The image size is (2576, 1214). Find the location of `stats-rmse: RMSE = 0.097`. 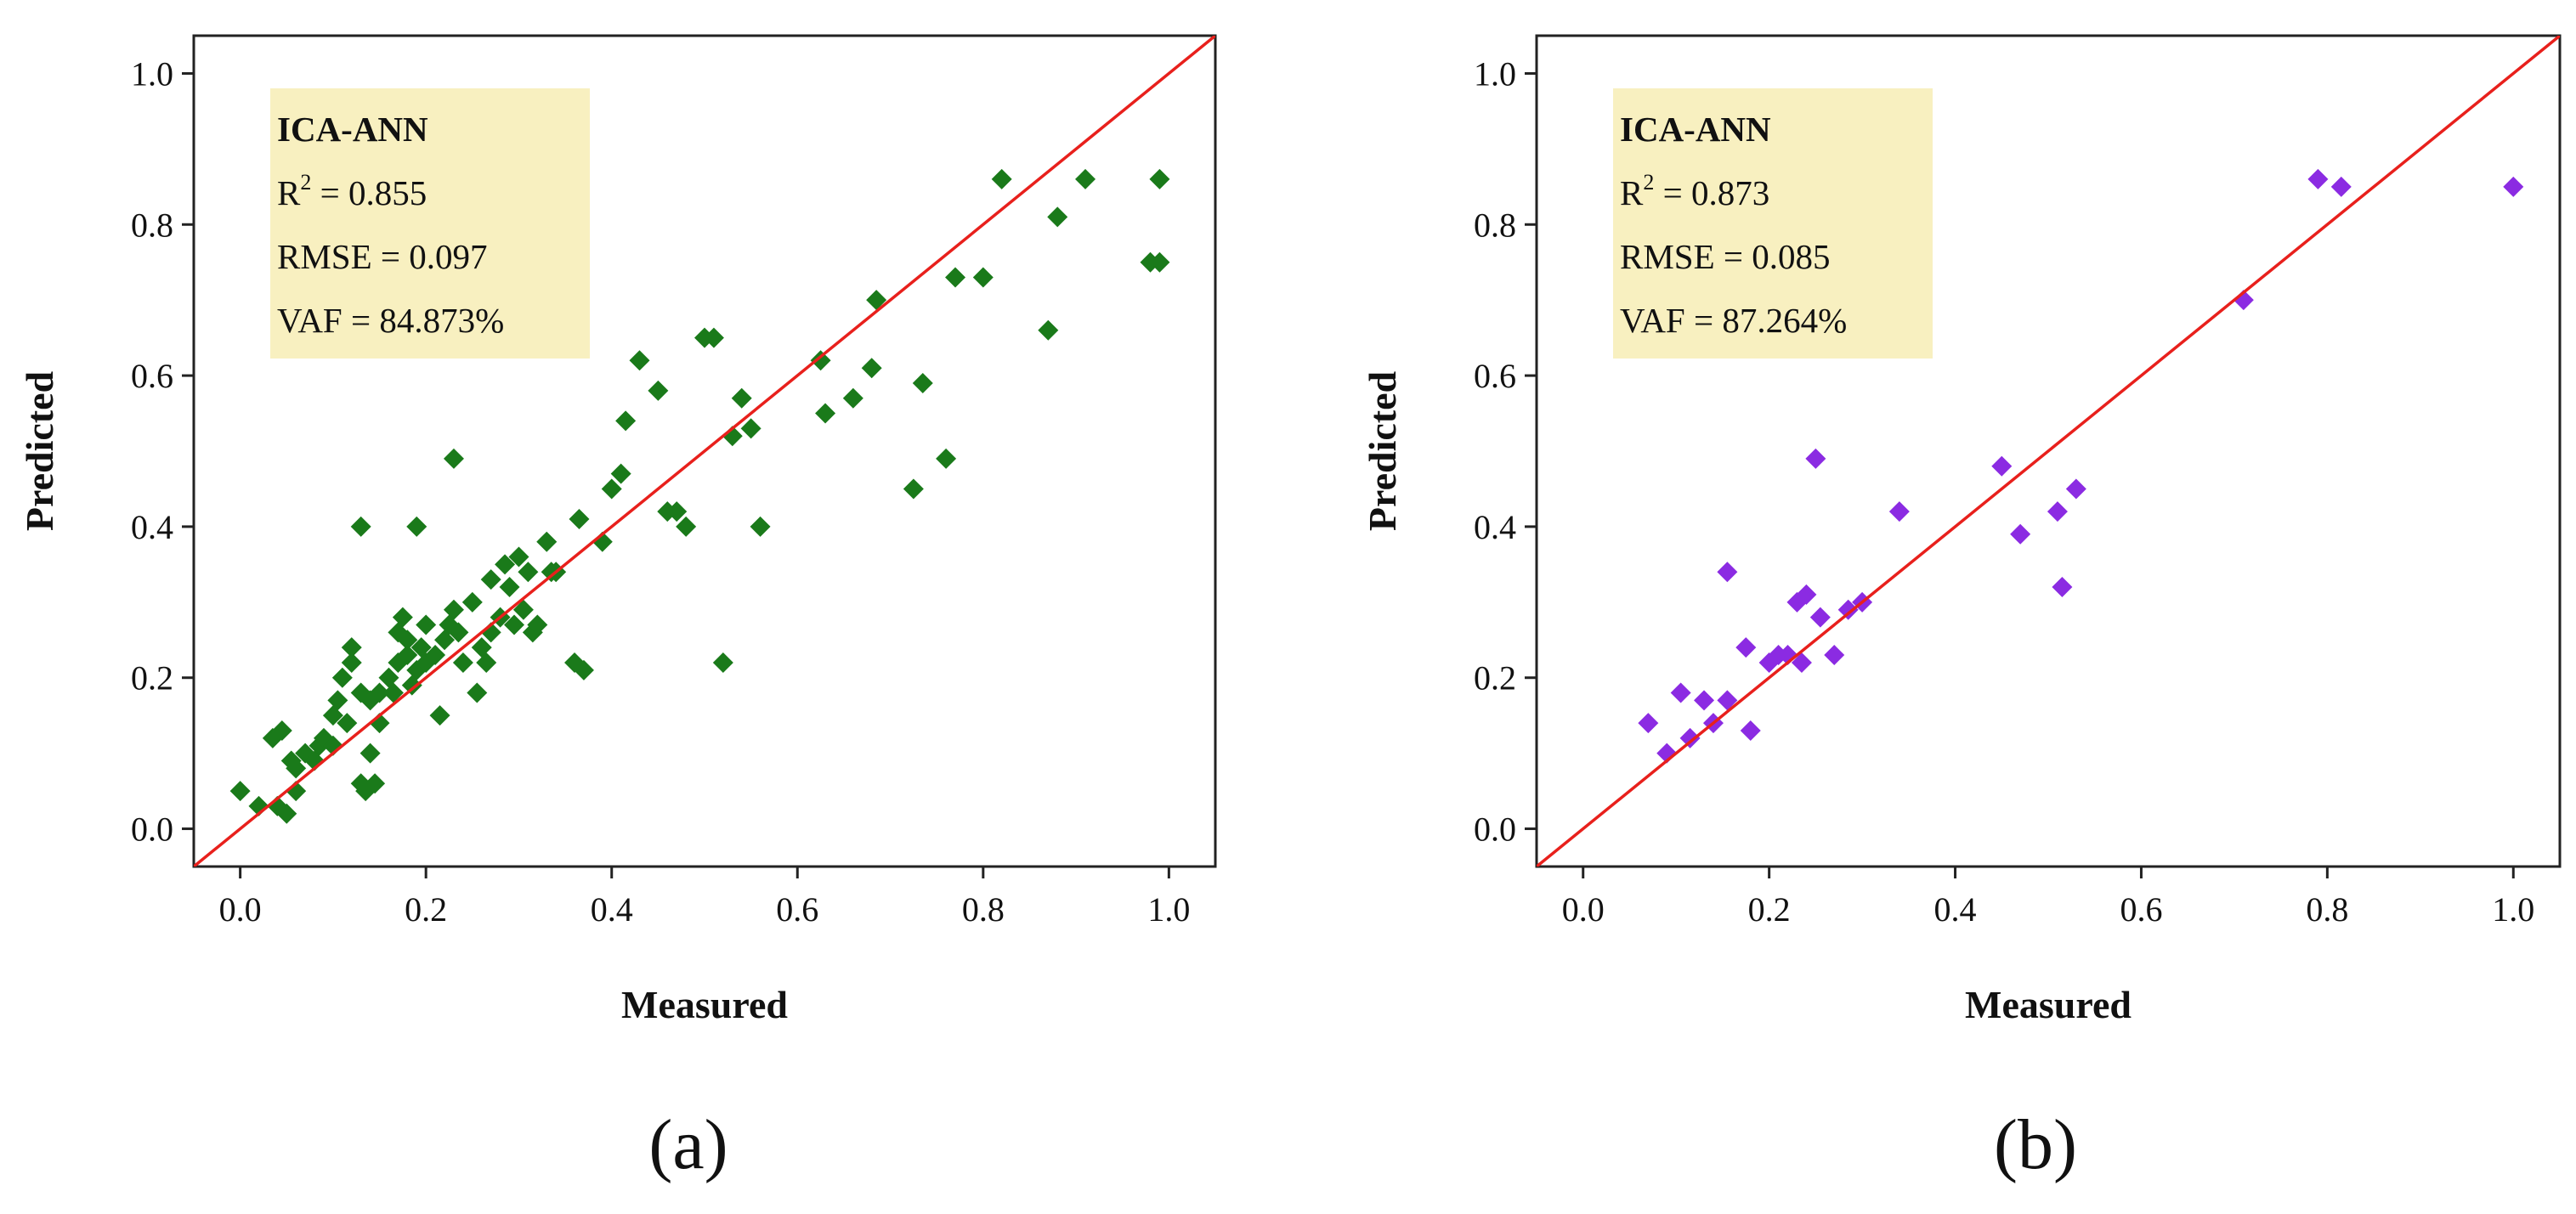

stats-rmse: RMSE = 0.097 is located at coordinates (382, 256).